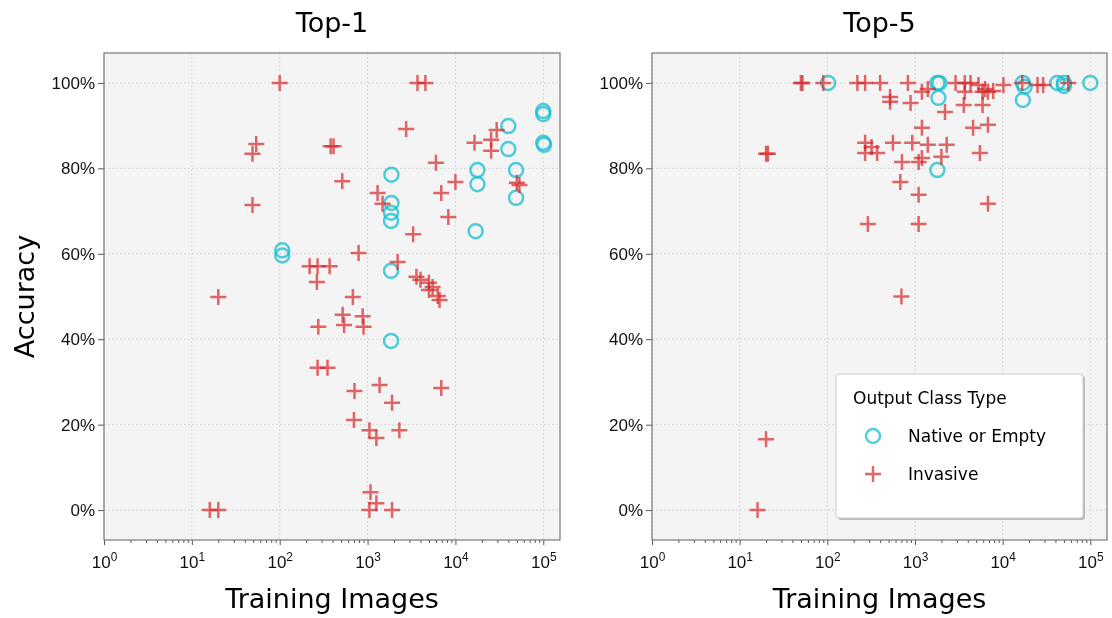 Image resolution: width=1112 pixels, height=618 pixels. What do you see at coordinates (977, 436) in the screenshot?
I see `legend-label: Native or Empty` at bounding box center [977, 436].